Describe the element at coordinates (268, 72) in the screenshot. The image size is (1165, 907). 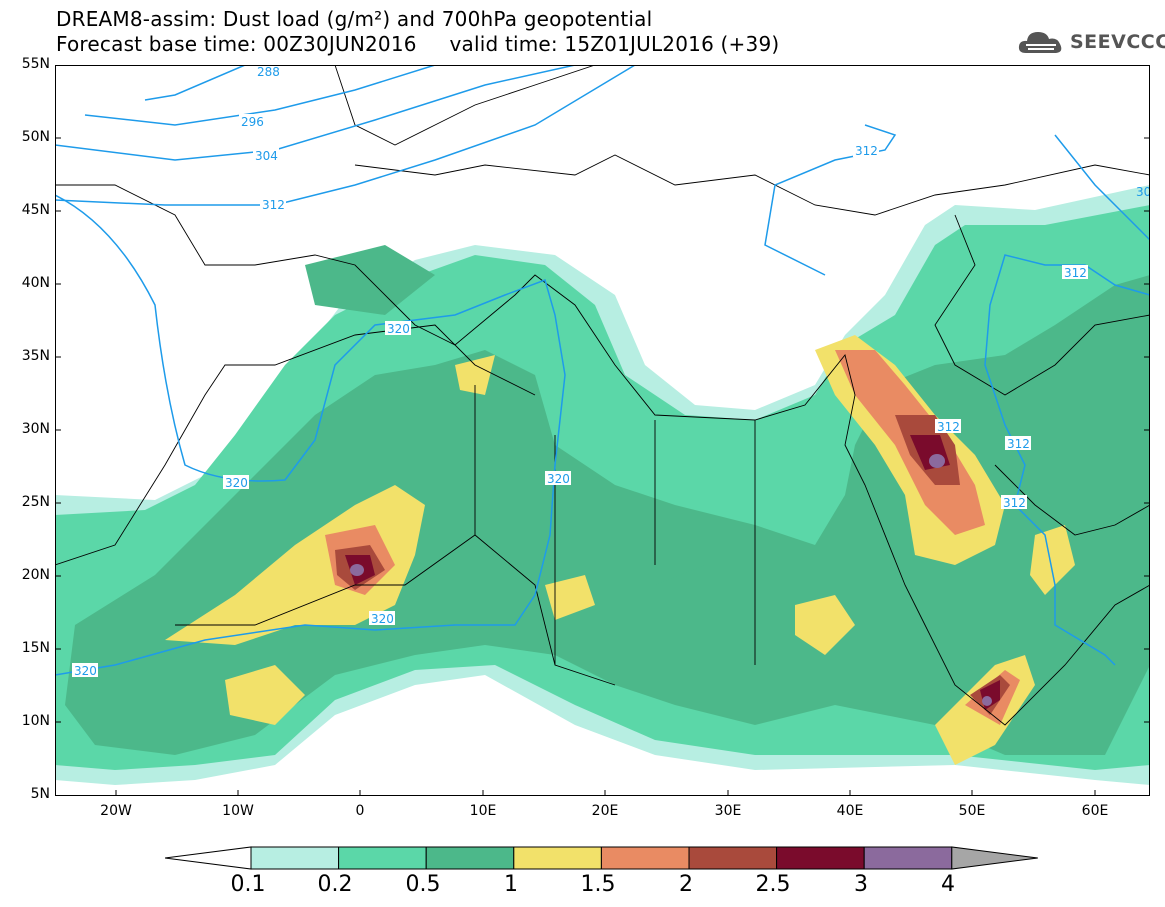
I see `contour-label: 288` at that location.